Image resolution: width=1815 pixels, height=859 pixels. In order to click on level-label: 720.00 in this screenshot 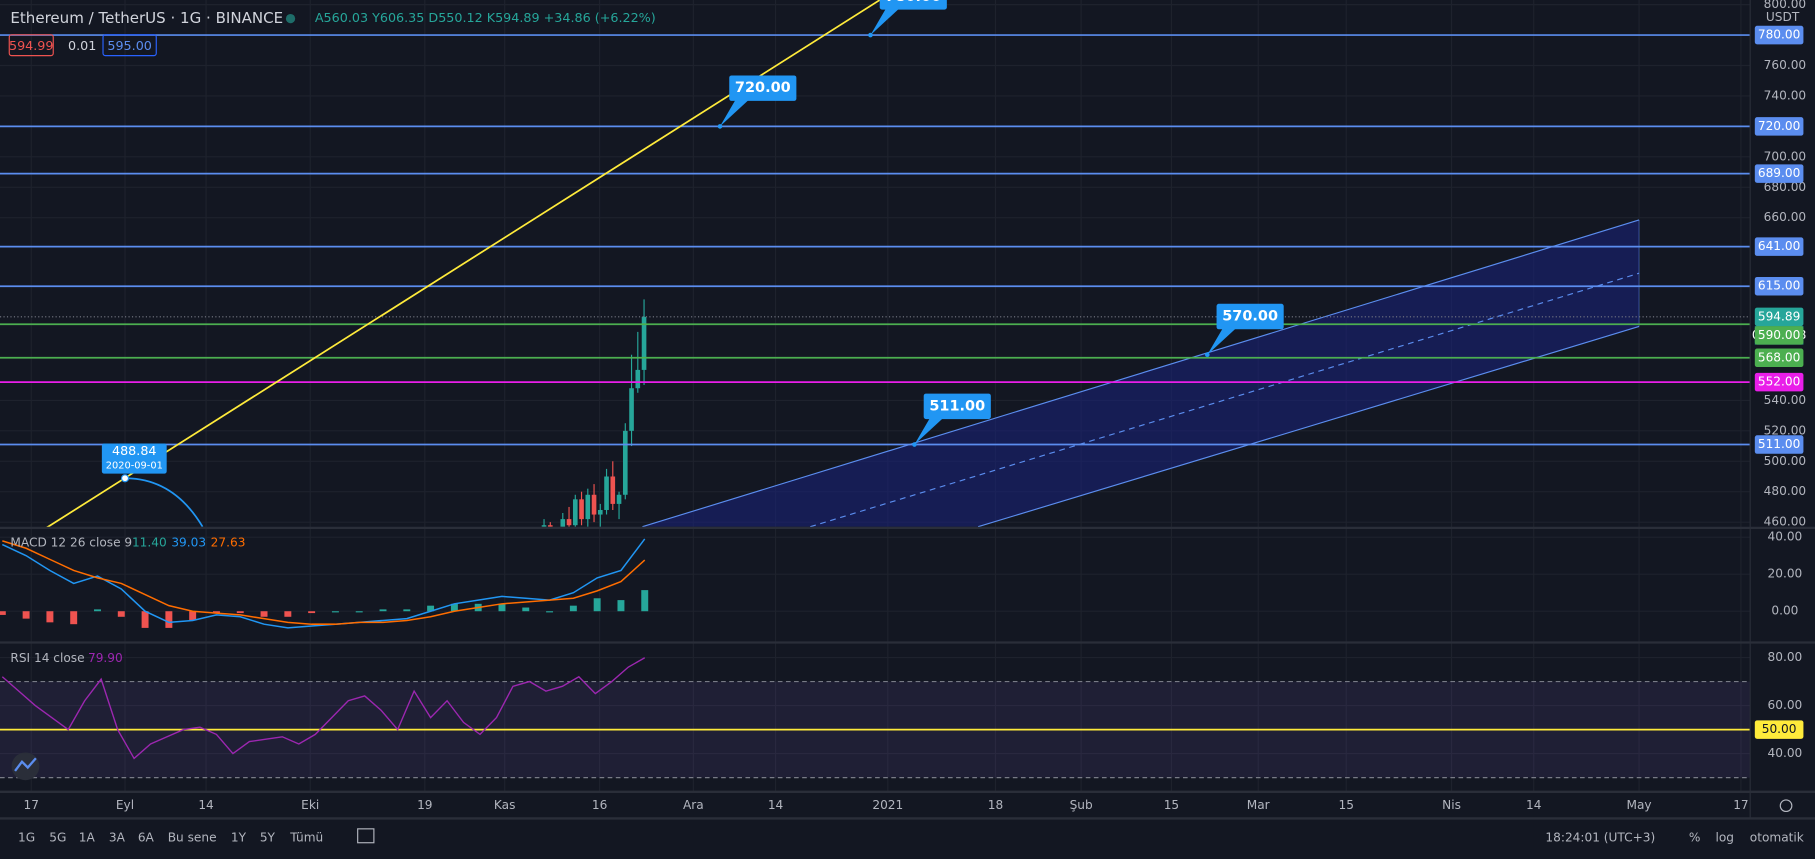, I will do `click(1779, 126)`.